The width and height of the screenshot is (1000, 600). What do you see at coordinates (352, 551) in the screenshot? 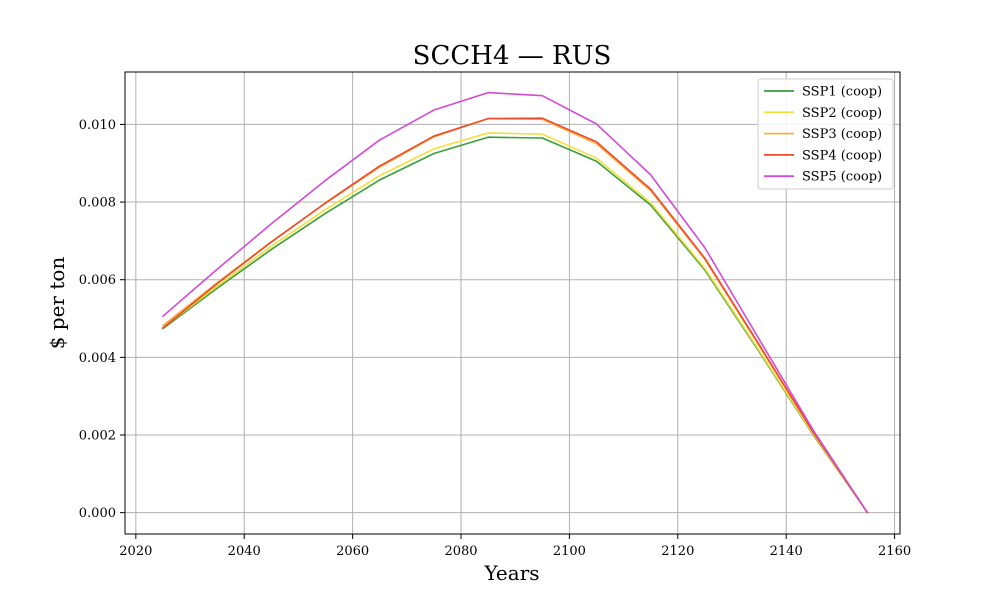
I see `x-tick-label: 2060` at bounding box center [352, 551].